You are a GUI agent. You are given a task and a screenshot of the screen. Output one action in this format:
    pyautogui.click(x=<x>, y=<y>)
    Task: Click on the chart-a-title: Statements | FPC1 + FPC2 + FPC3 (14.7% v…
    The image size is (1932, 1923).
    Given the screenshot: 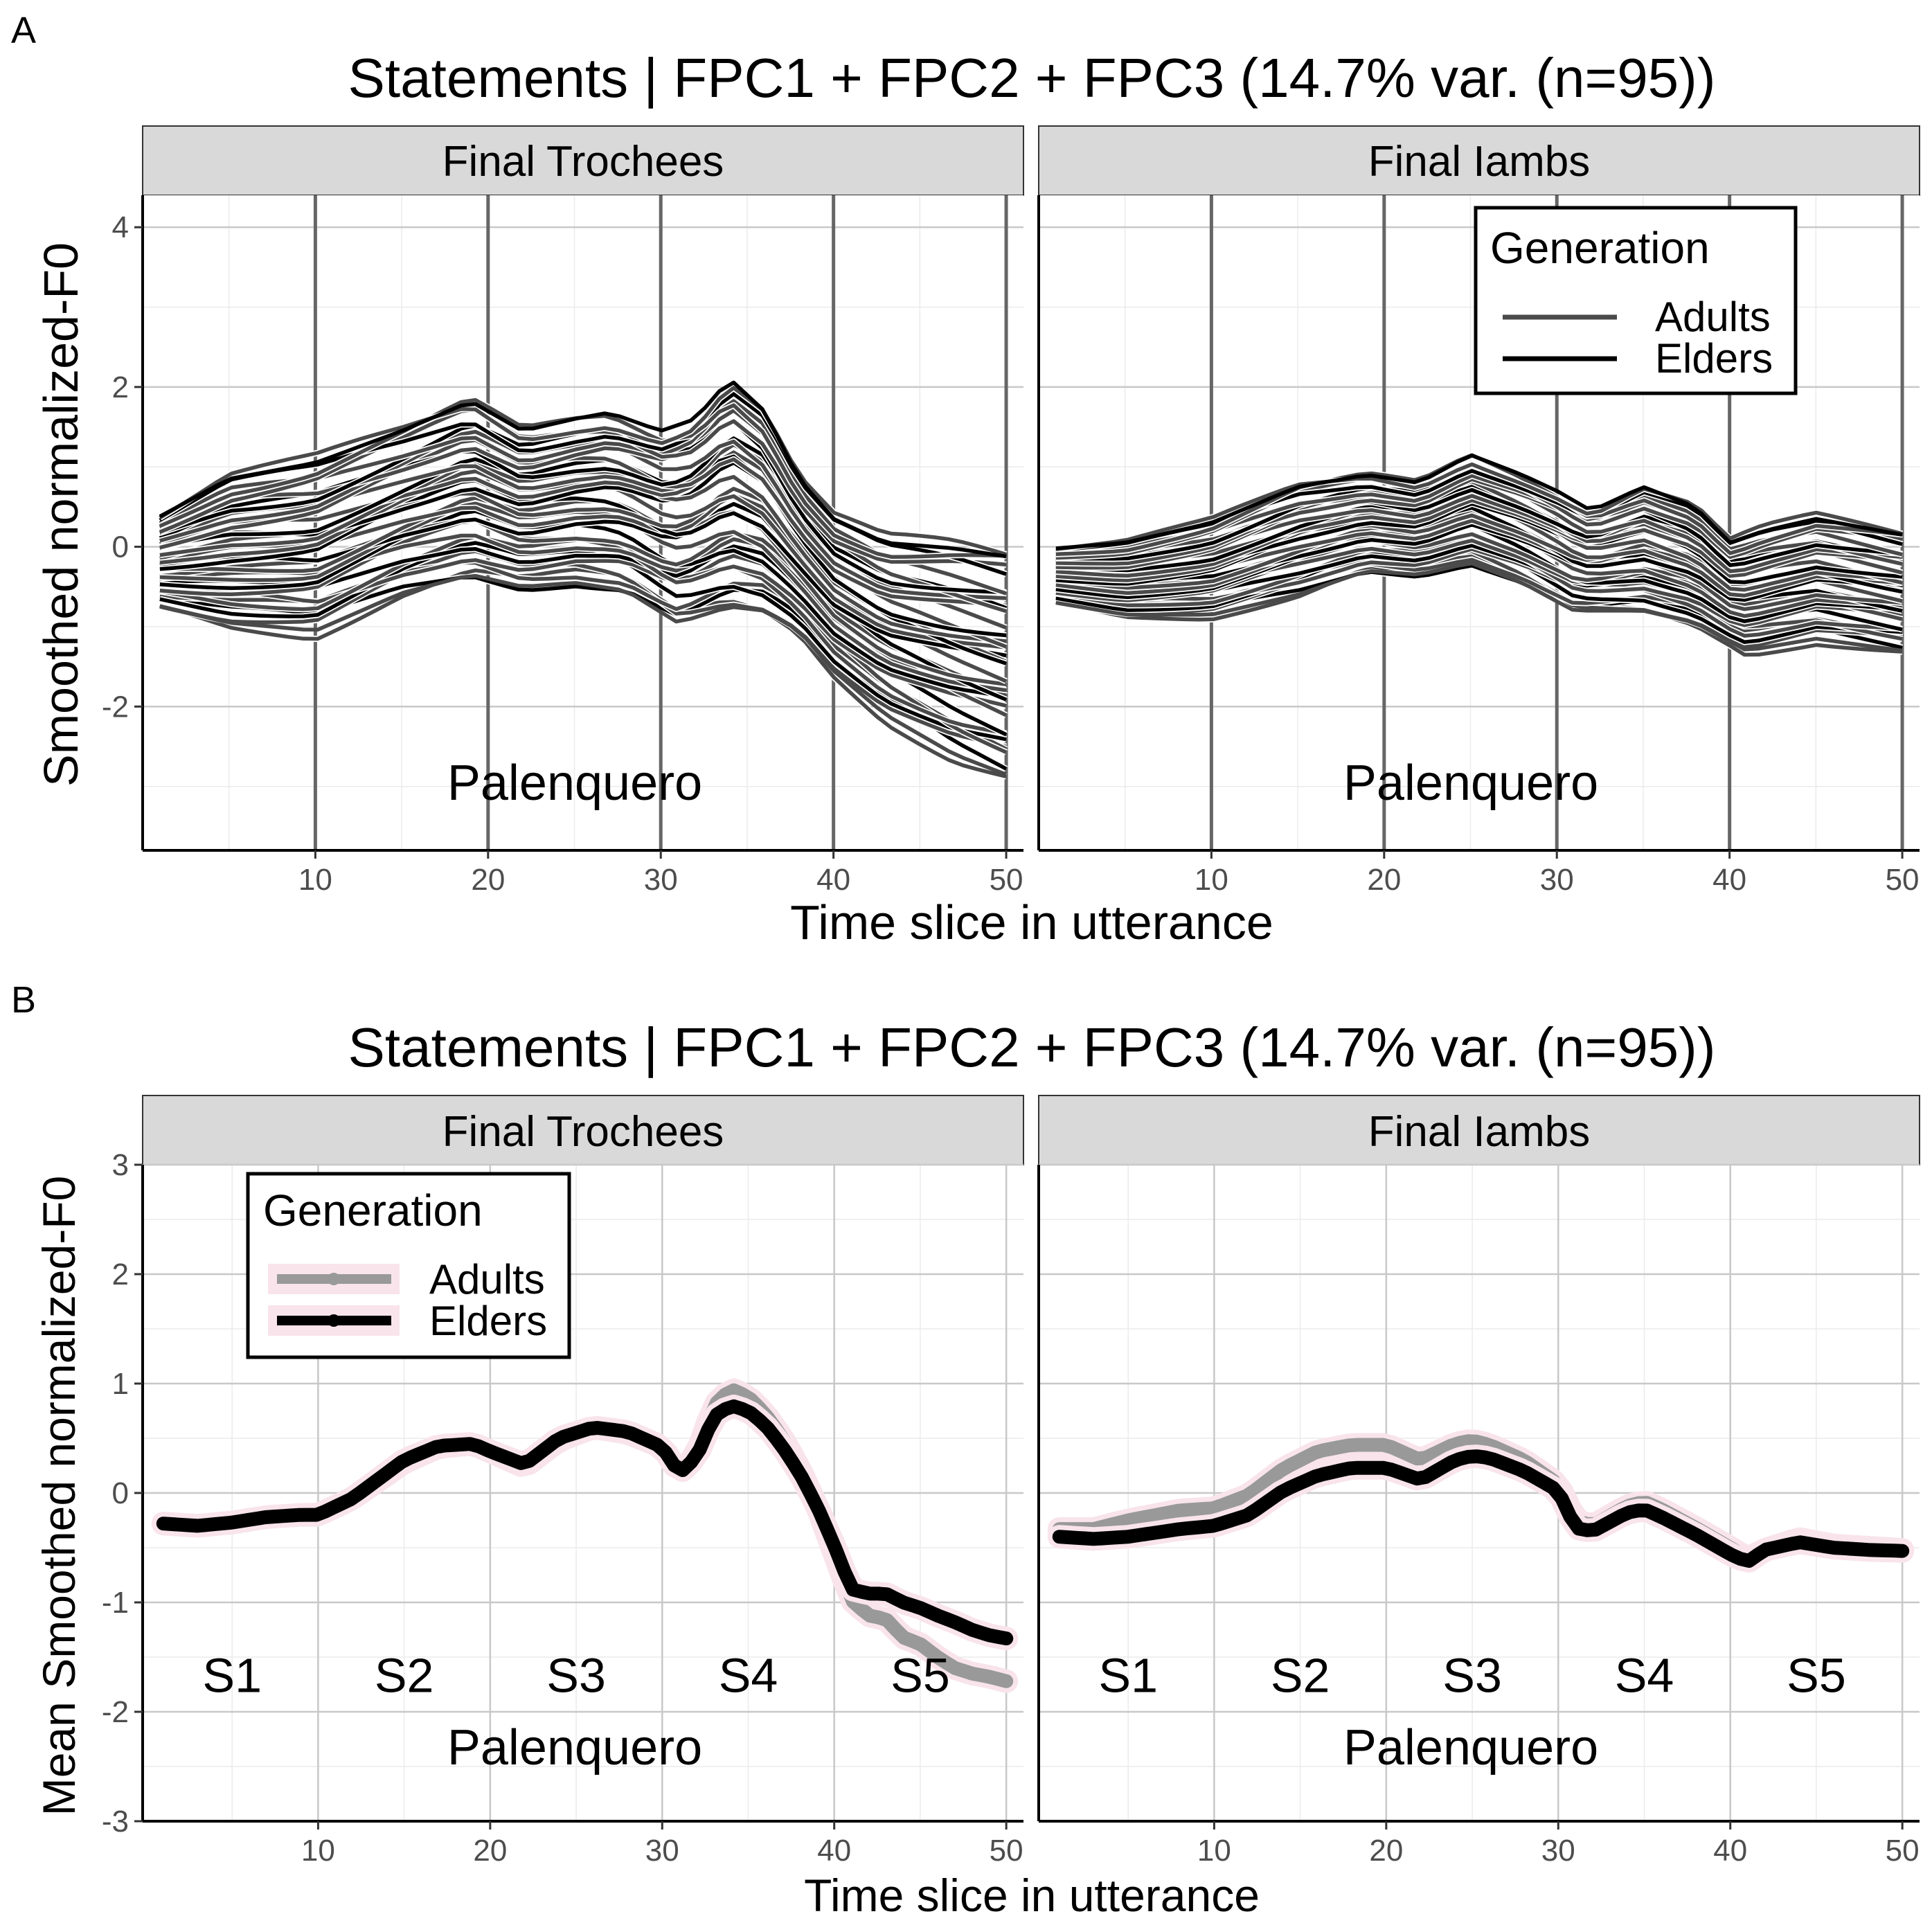 What is the action you would take?
    pyautogui.click(x=1032, y=78)
    